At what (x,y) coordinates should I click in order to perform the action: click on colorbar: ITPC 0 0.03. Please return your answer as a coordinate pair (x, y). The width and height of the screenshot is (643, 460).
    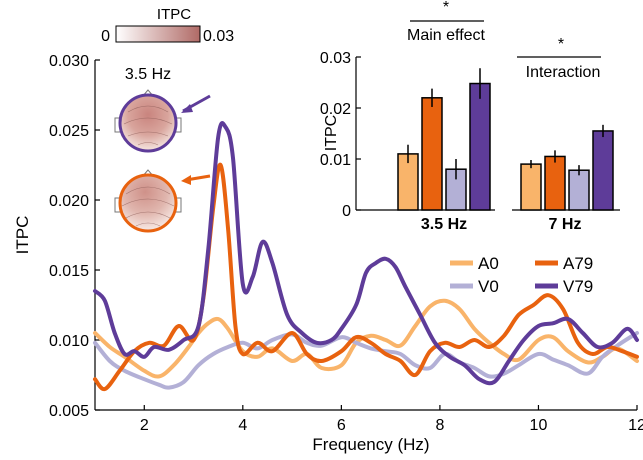
    Looking at the image, I should click on (167, 25).